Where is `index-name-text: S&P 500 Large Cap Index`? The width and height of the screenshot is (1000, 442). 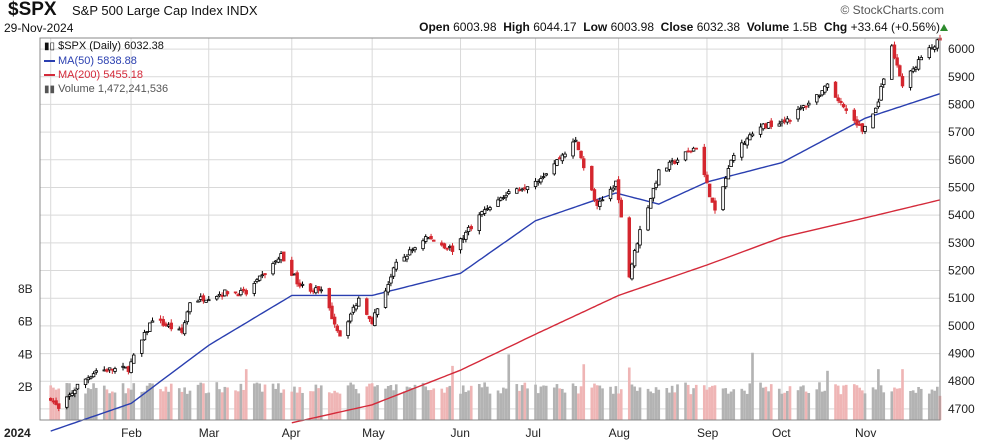
index-name-text: S&P 500 Large Cap Index is located at coordinates (147, 10).